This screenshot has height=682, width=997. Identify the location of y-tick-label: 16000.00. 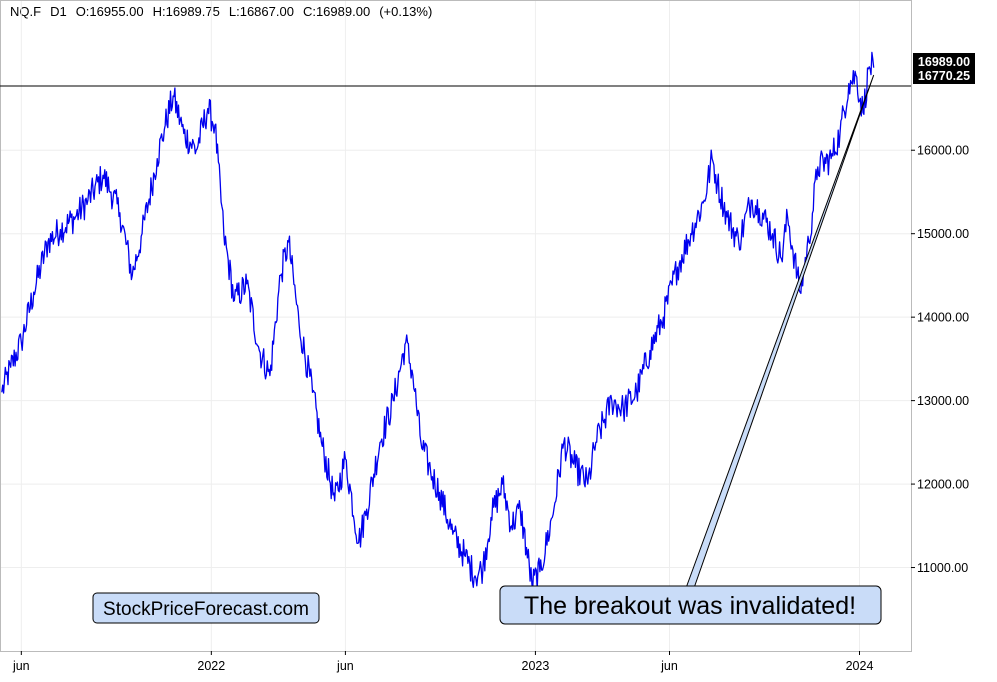
(943, 151).